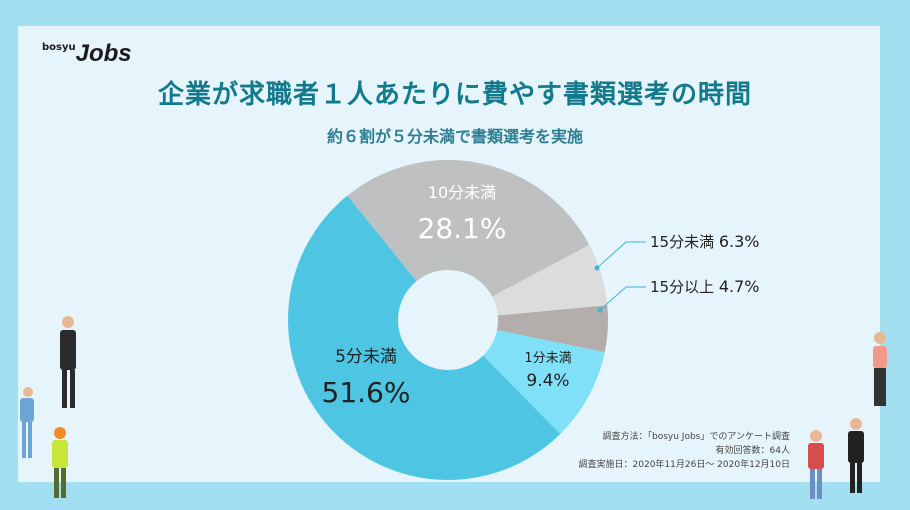 The height and width of the screenshot is (510, 910). I want to click on logo-small: bosyu, so click(59, 47).